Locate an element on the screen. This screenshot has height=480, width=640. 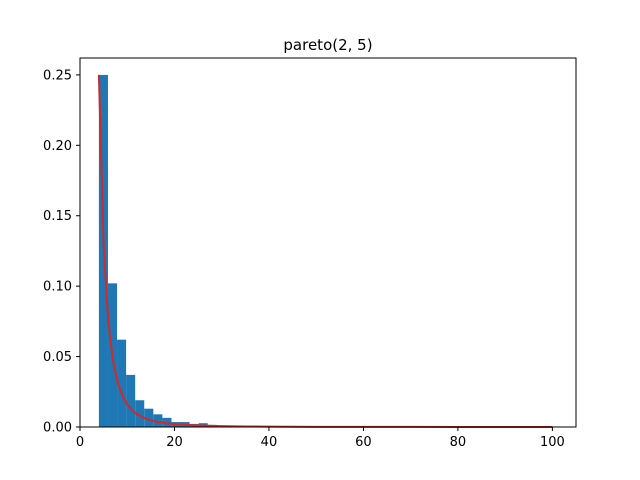
y-axis-ticks: 0.00 0.05 0.10 0.15 0.20 0.25 is located at coordinates (61, 252).